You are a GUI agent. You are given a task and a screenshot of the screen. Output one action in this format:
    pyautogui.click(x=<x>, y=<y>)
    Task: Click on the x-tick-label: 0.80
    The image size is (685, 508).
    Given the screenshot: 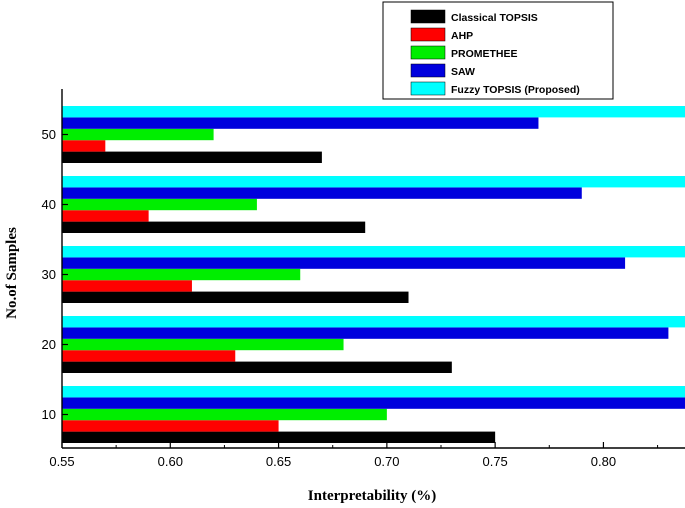 What is the action you would take?
    pyautogui.click(x=603, y=461)
    